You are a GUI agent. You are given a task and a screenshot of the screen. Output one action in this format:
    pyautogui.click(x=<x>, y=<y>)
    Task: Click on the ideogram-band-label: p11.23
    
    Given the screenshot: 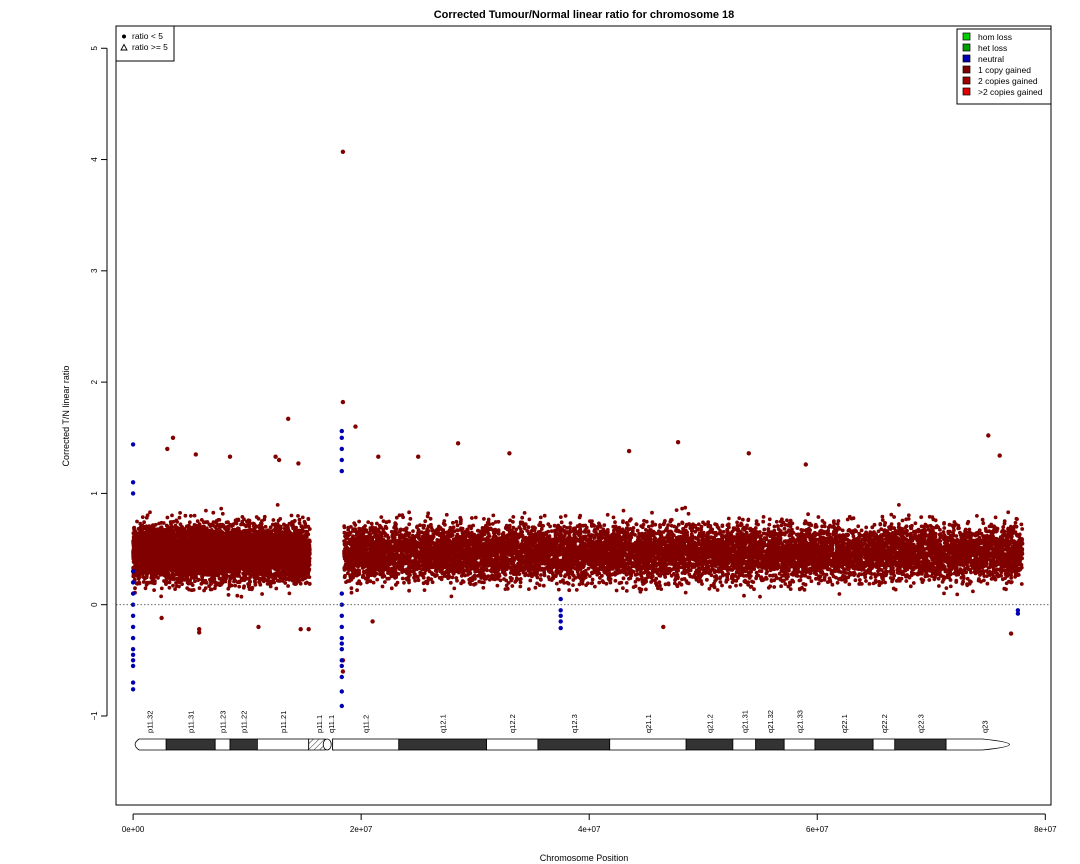 What is the action you would take?
    pyautogui.click(x=223, y=722)
    